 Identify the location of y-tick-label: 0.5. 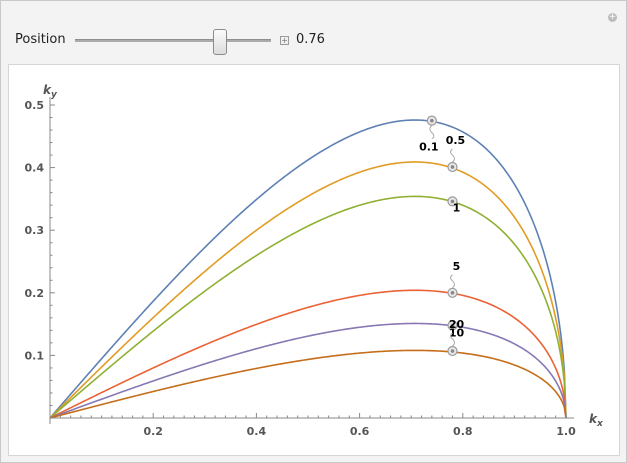
(35, 105).